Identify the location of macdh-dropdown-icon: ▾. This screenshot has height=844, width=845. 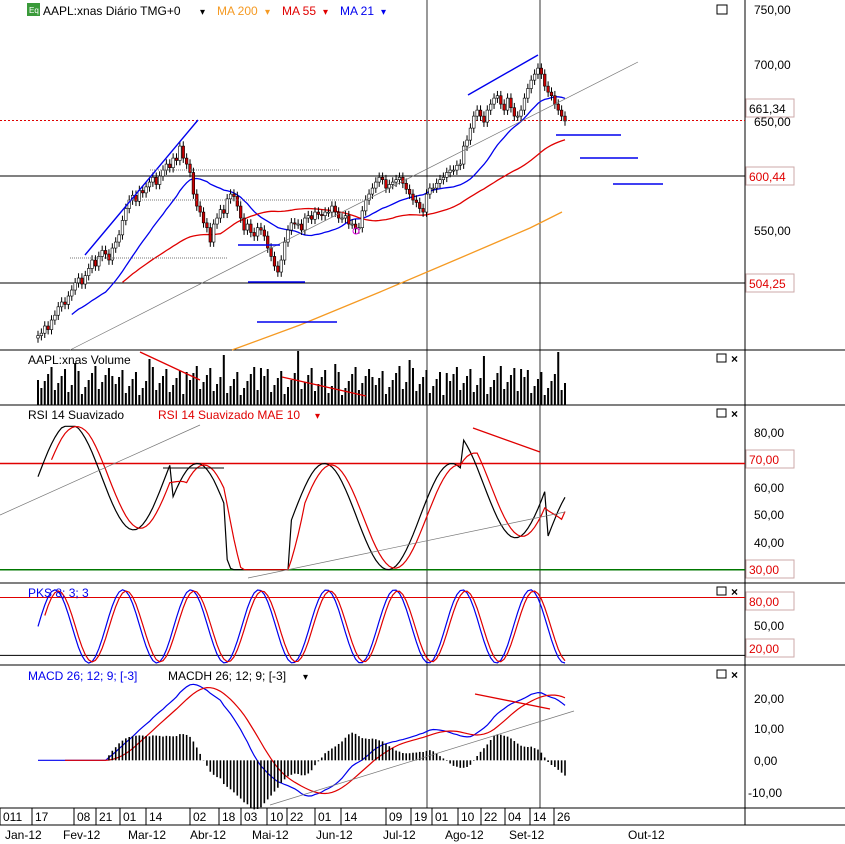
(305, 677).